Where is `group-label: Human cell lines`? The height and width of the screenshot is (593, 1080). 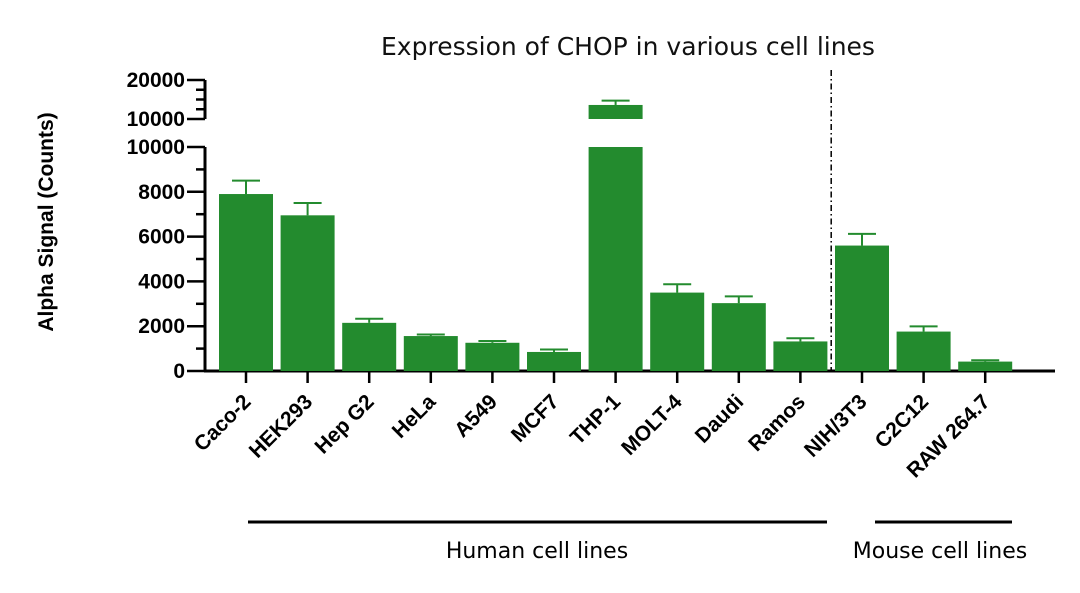 group-label: Human cell lines is located at coordinates (537, 551).